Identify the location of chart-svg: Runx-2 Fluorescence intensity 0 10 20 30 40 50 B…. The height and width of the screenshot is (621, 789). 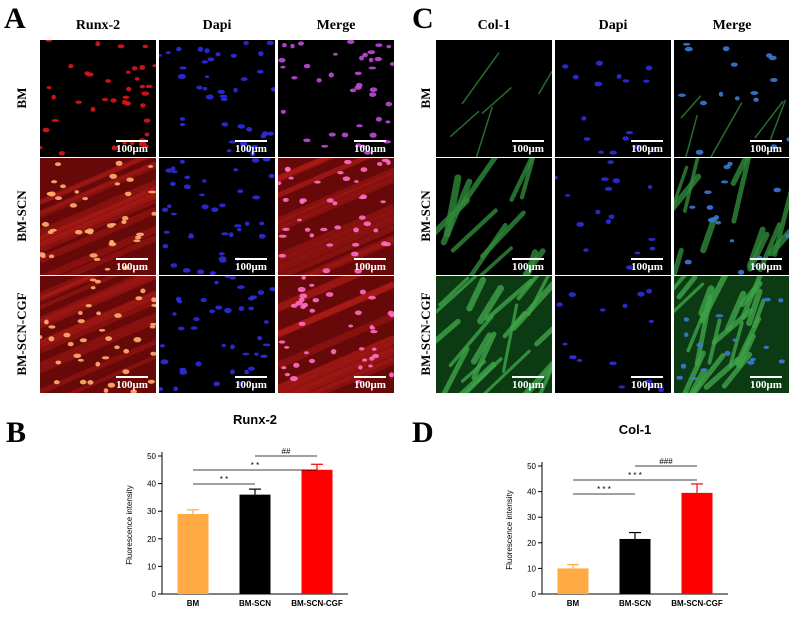
(236, 510).